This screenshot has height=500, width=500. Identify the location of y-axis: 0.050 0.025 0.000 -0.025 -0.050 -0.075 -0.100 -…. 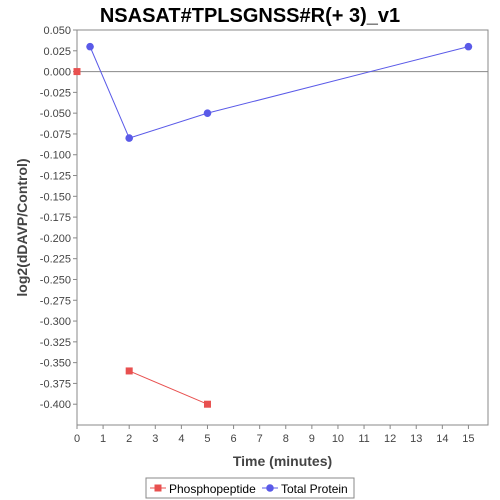
(58, 218).